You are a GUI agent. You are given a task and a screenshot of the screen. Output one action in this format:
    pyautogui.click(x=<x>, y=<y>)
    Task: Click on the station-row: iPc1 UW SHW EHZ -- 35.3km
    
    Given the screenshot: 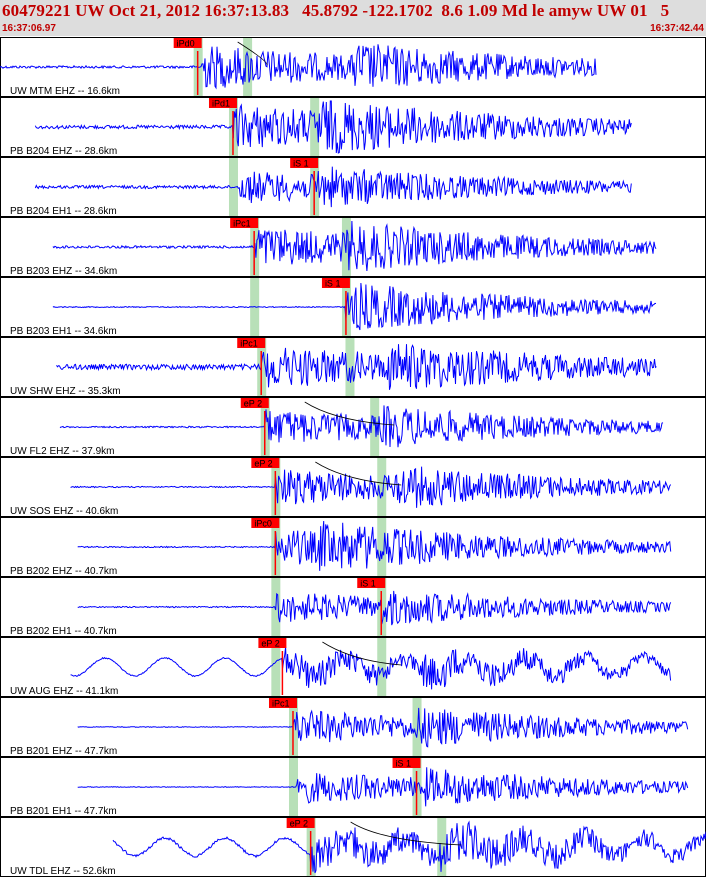 What is the action you would take?
    pyautogui.click(x=353, y=367)
    